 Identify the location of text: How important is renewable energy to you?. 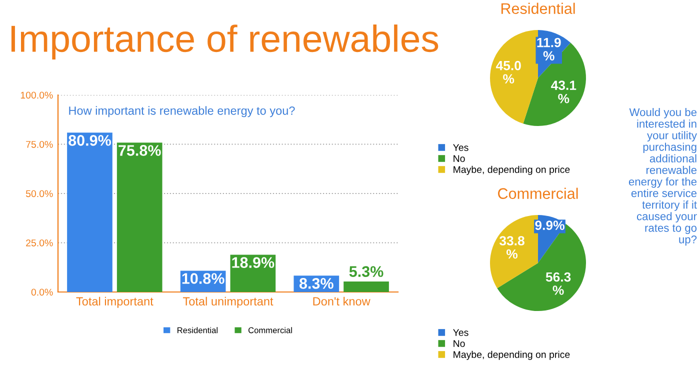
(182, 112).